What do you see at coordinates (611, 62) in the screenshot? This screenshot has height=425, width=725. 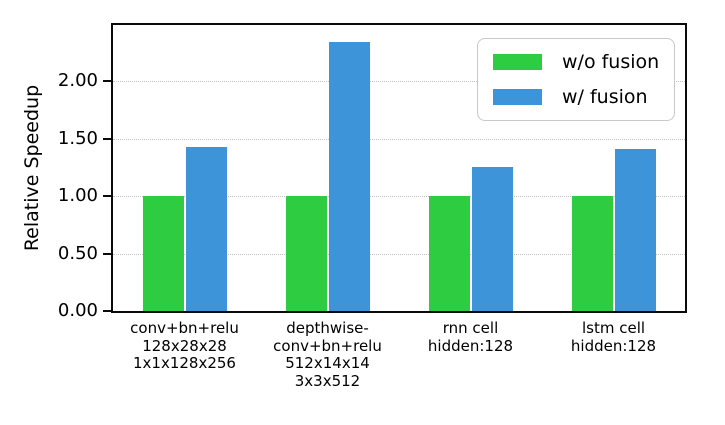 I see `legend-label: w/o fusion` at bounding box center [611, 62].